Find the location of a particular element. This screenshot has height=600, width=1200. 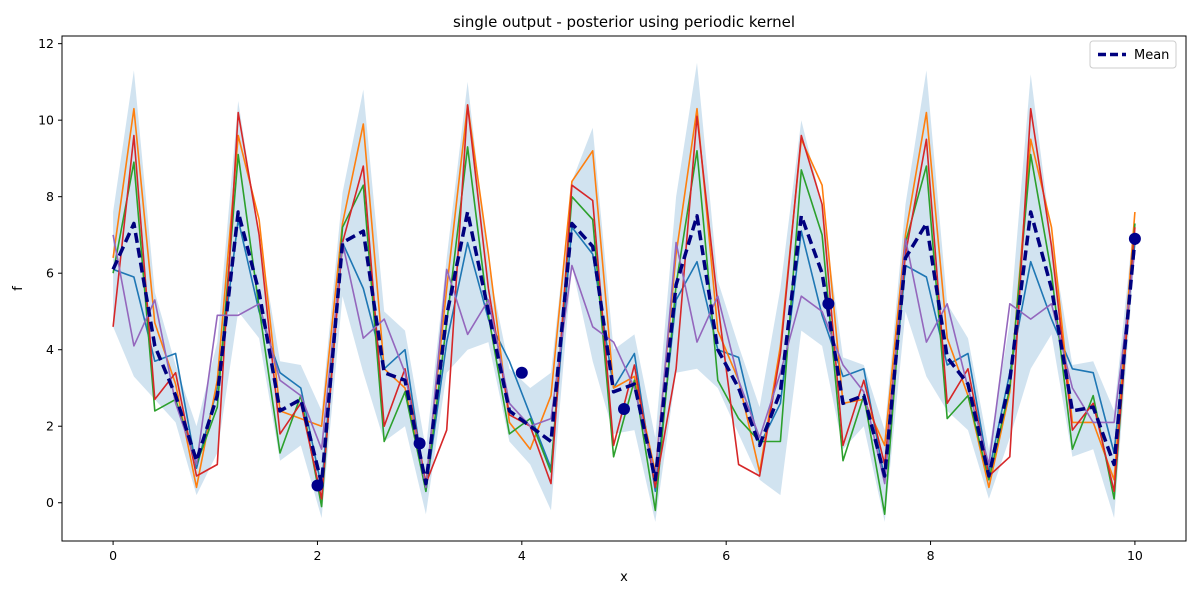

x-tick-label: 8 is located at coordinates (931, 555).